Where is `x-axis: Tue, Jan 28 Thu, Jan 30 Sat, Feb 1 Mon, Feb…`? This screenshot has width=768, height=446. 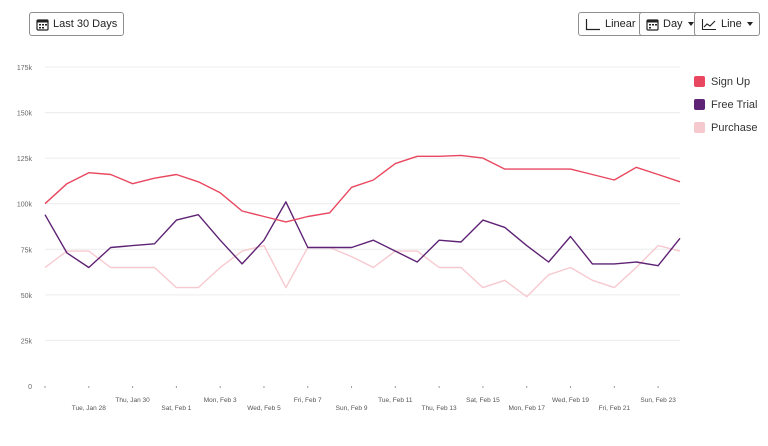
x-axis: Tue, Jan 28 Thu, Jan 30 Sat, Feb 1 Mon, Feb… is located at coordinates (360, 399).